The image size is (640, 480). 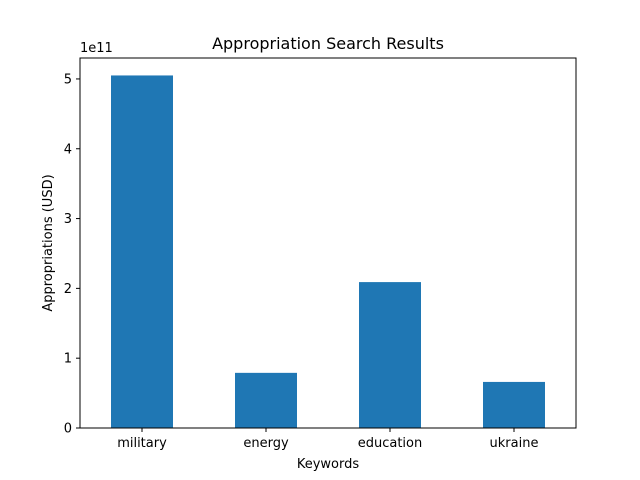 I want to click on y-tick-label-3: 3, so click(x=68, y=219).